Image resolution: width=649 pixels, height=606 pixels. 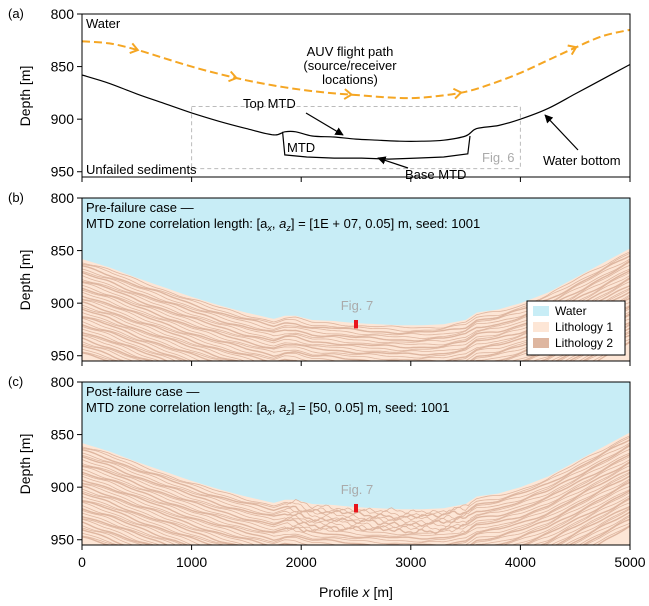 What do you see at coordinates (582, 160) in the screenshot?
I see `label-water-bottom: Water bottom` at bounding box center [582, 160].